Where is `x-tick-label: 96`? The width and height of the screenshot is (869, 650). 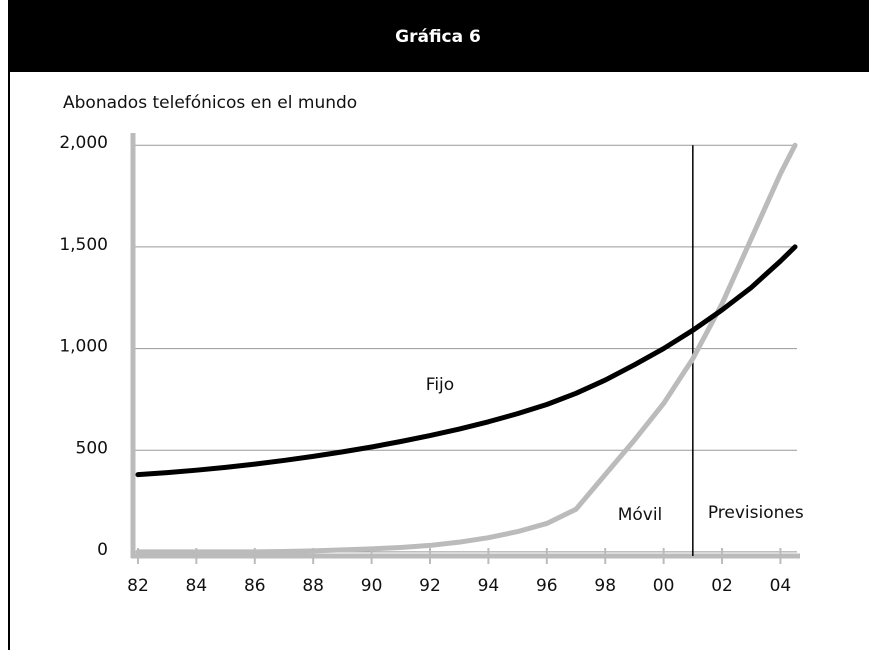
x-tick-label: 96 is located at coordinates (547, 586).